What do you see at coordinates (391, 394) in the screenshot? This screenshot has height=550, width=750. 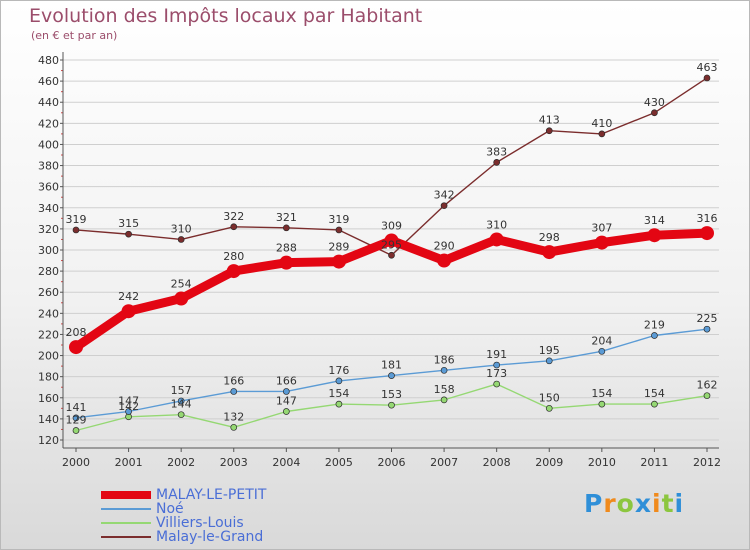 I see `data-label: 153` at bounding box center [391, 394].